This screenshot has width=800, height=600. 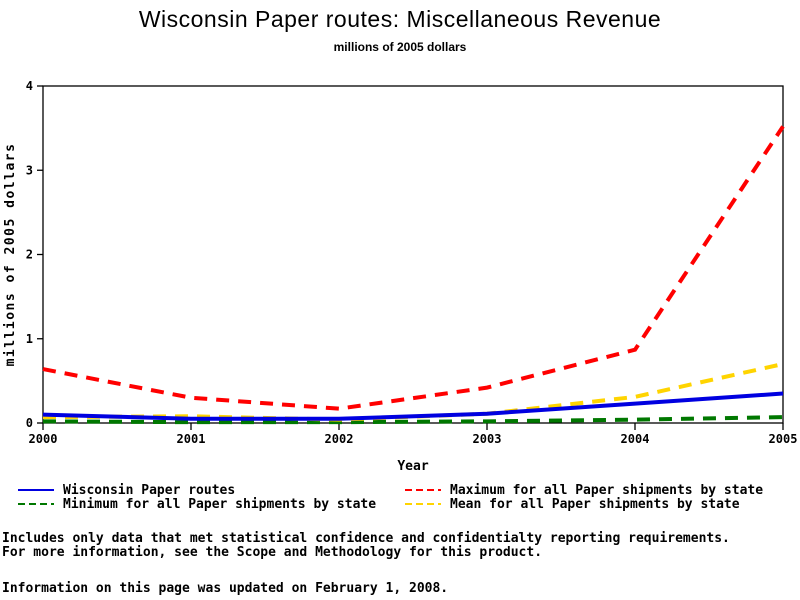 What do you see at coordinates (595, 504) in the screenshot?
I see `legend-label: Mean for all Paper shipments by state` at bounding box center [595, 504].